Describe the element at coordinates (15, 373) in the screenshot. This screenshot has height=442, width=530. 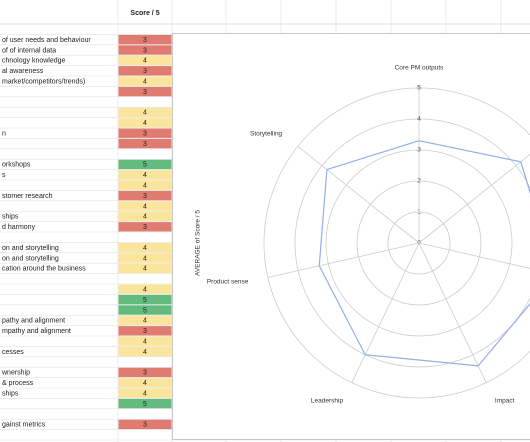
I see `row-label: wnership` at that location.